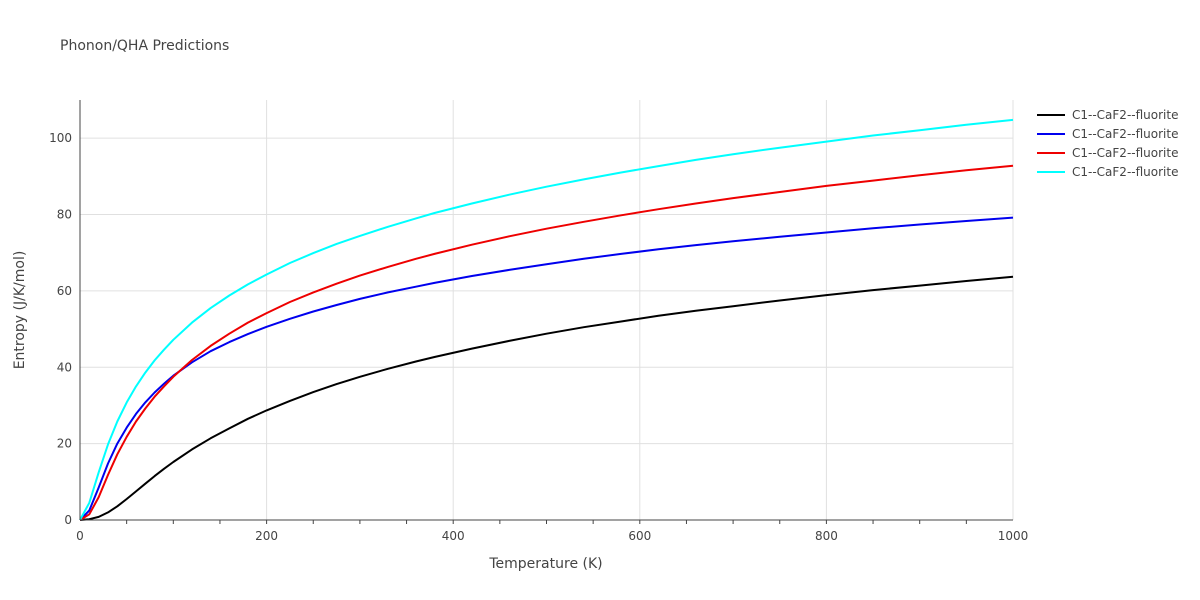 Image resolution: width=1200 pixels, height=600 pixels. Describe the element at coordinates (60, 138) in the screenshot. I see `y-tick-label: 100` at that location.